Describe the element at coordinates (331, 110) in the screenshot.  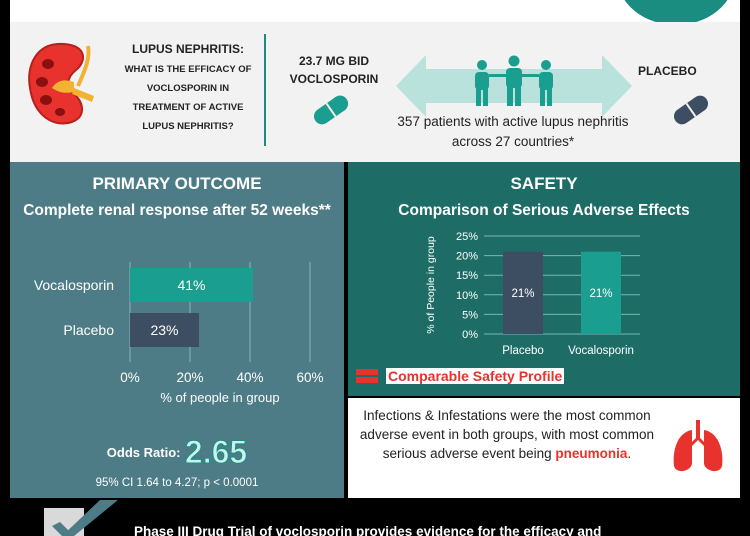
I see `teal-pill-icon` at that location.